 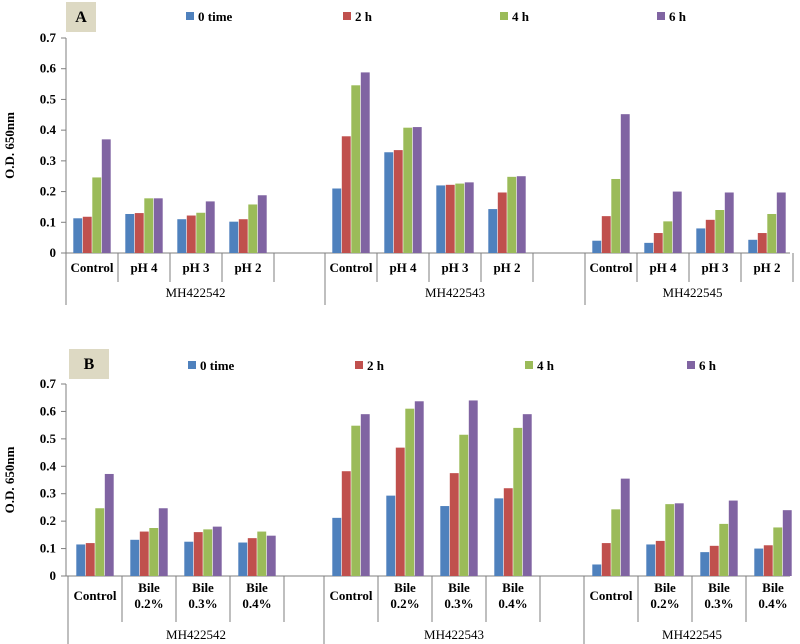 What do you see at coordinates (454, 634) in the screenshot?
I see `group-label: MH422543` at bounding box center [454, 634].